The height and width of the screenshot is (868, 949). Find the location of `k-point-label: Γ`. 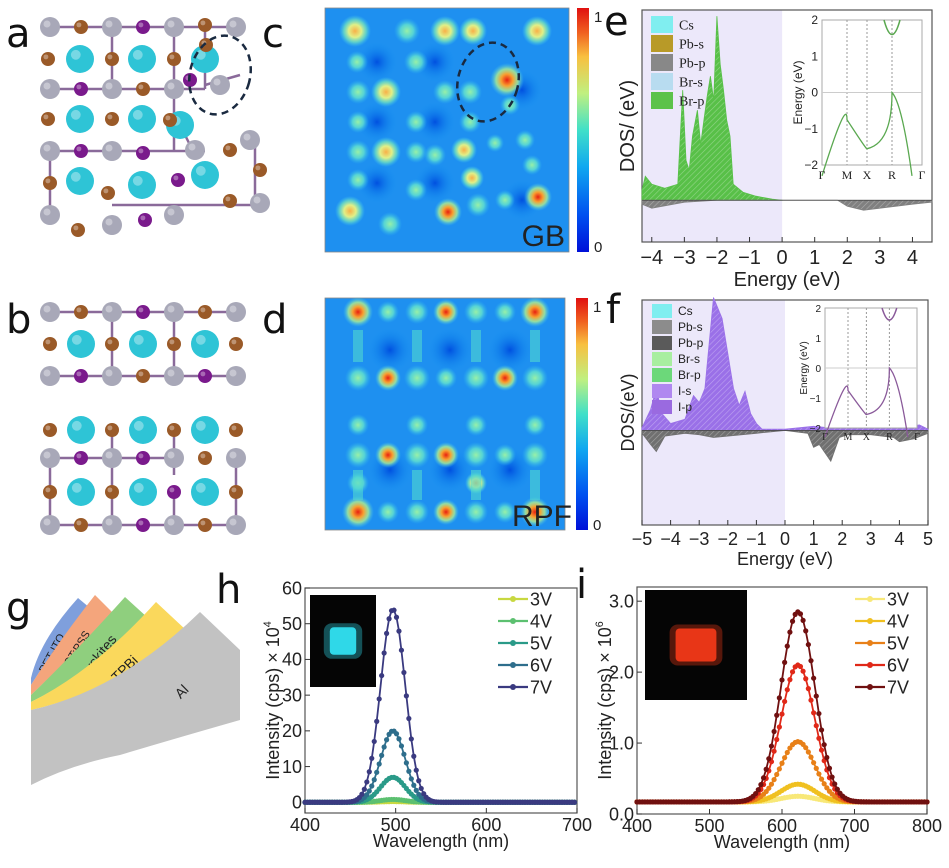

k-point-label: Γ is located at coordinates (825, 437).